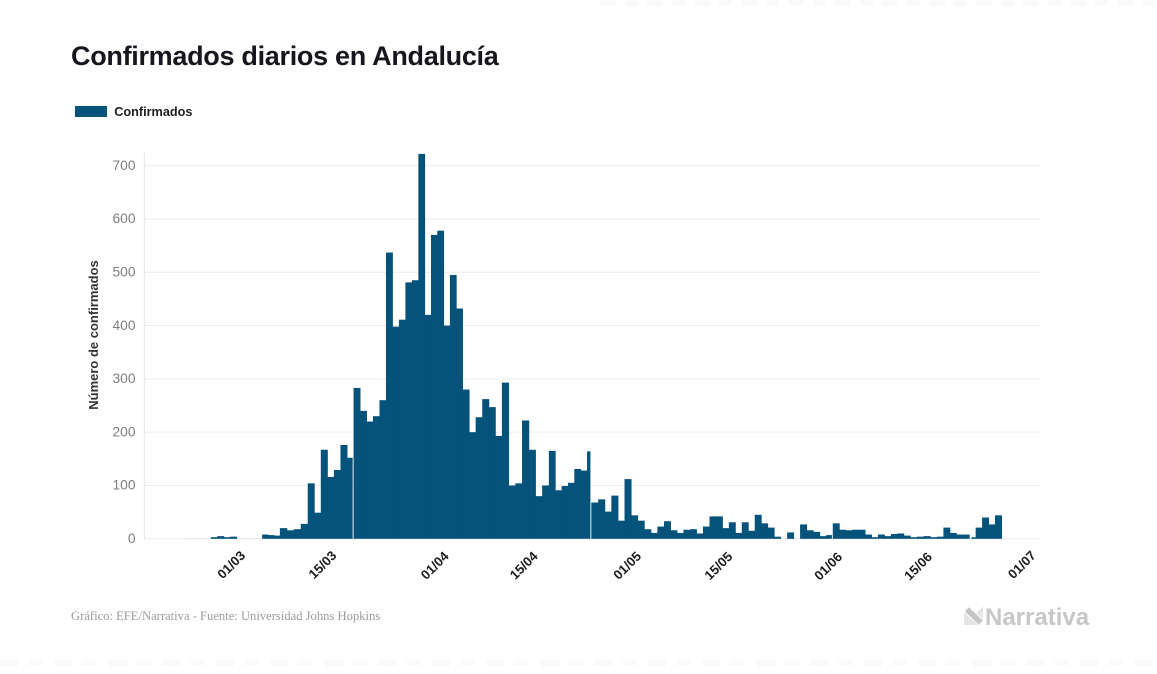 This screenshot has width=1157, height=674. Describe the element at coordinates (123, 165) in the screenshot. I see `svg-text: 700` at that location.